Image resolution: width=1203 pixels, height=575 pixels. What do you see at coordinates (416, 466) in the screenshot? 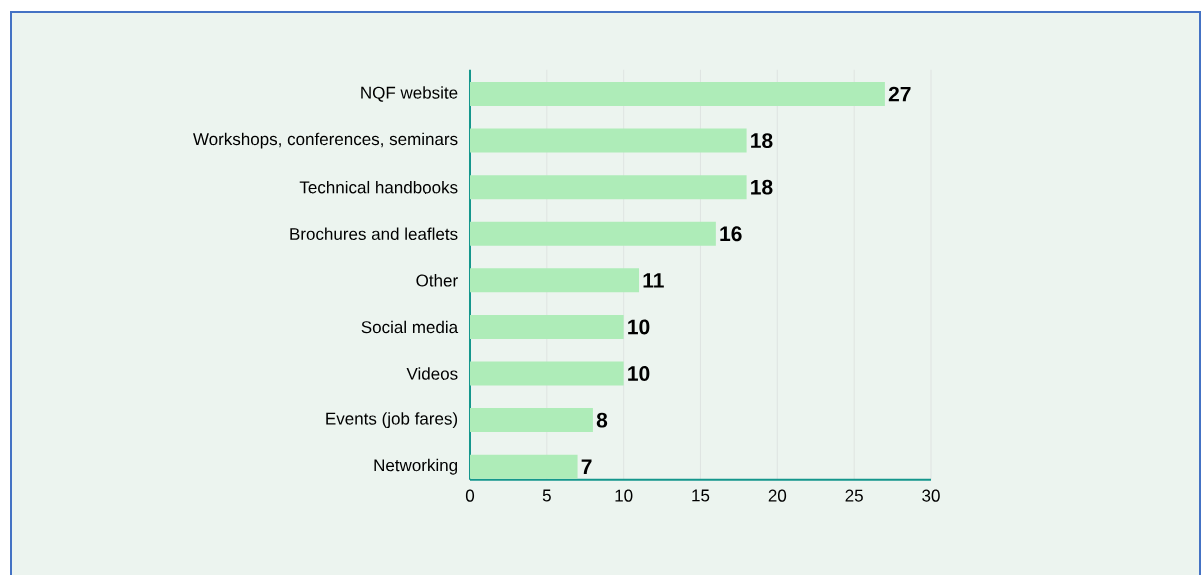
I see `y-tick-label: Networking` at bounding box center [416, 466].